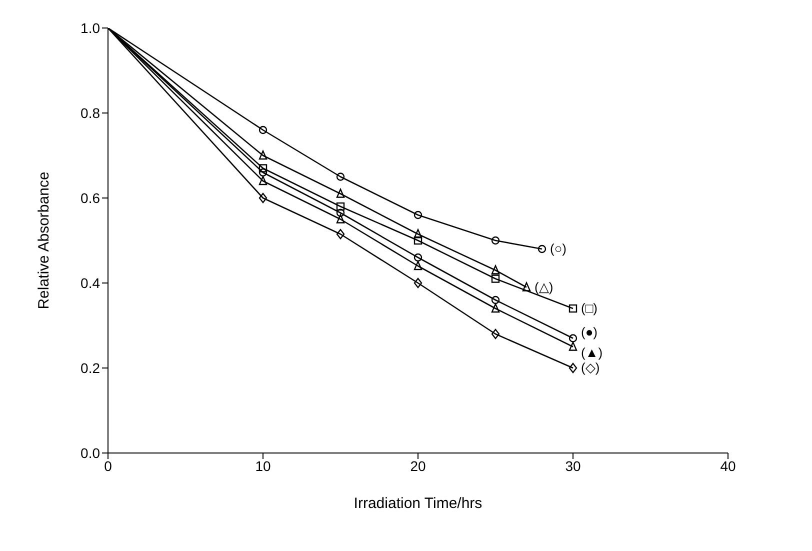 This screenshot has height=551, width=812. I want to click on y-tick-label: 0.4, so click(90, 282).